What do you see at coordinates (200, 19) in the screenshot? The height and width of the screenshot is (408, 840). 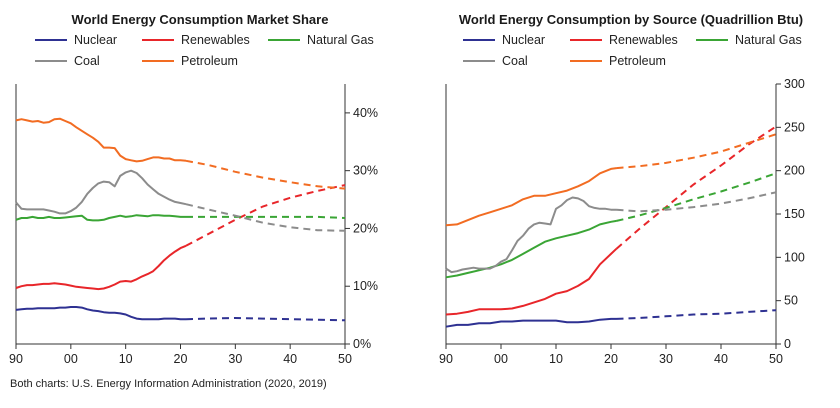 I see `chart-title: World Energy Consumption Market Share` at bounding box center [200, 19].